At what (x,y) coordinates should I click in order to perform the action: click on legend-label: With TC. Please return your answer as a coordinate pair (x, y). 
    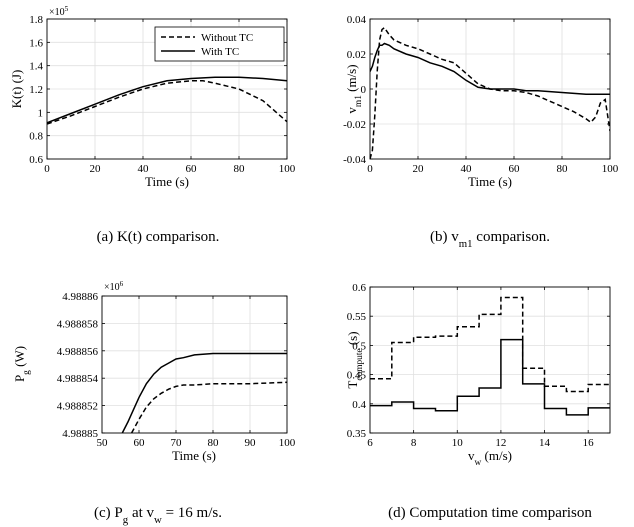
    Looking at the image, I should click on (220, 52).